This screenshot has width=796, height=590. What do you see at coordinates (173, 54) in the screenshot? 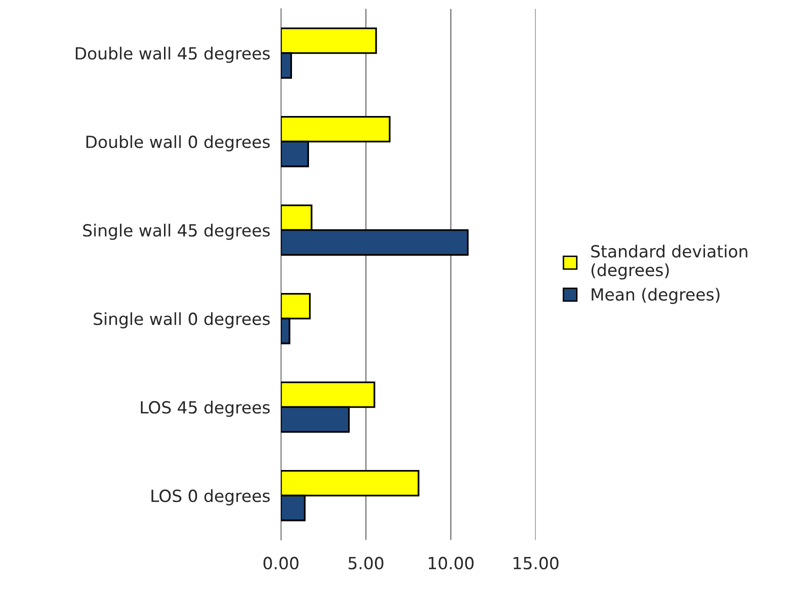
I see `y-tick-label: Double wall 45 degrees` at bounding box center [173, 54].